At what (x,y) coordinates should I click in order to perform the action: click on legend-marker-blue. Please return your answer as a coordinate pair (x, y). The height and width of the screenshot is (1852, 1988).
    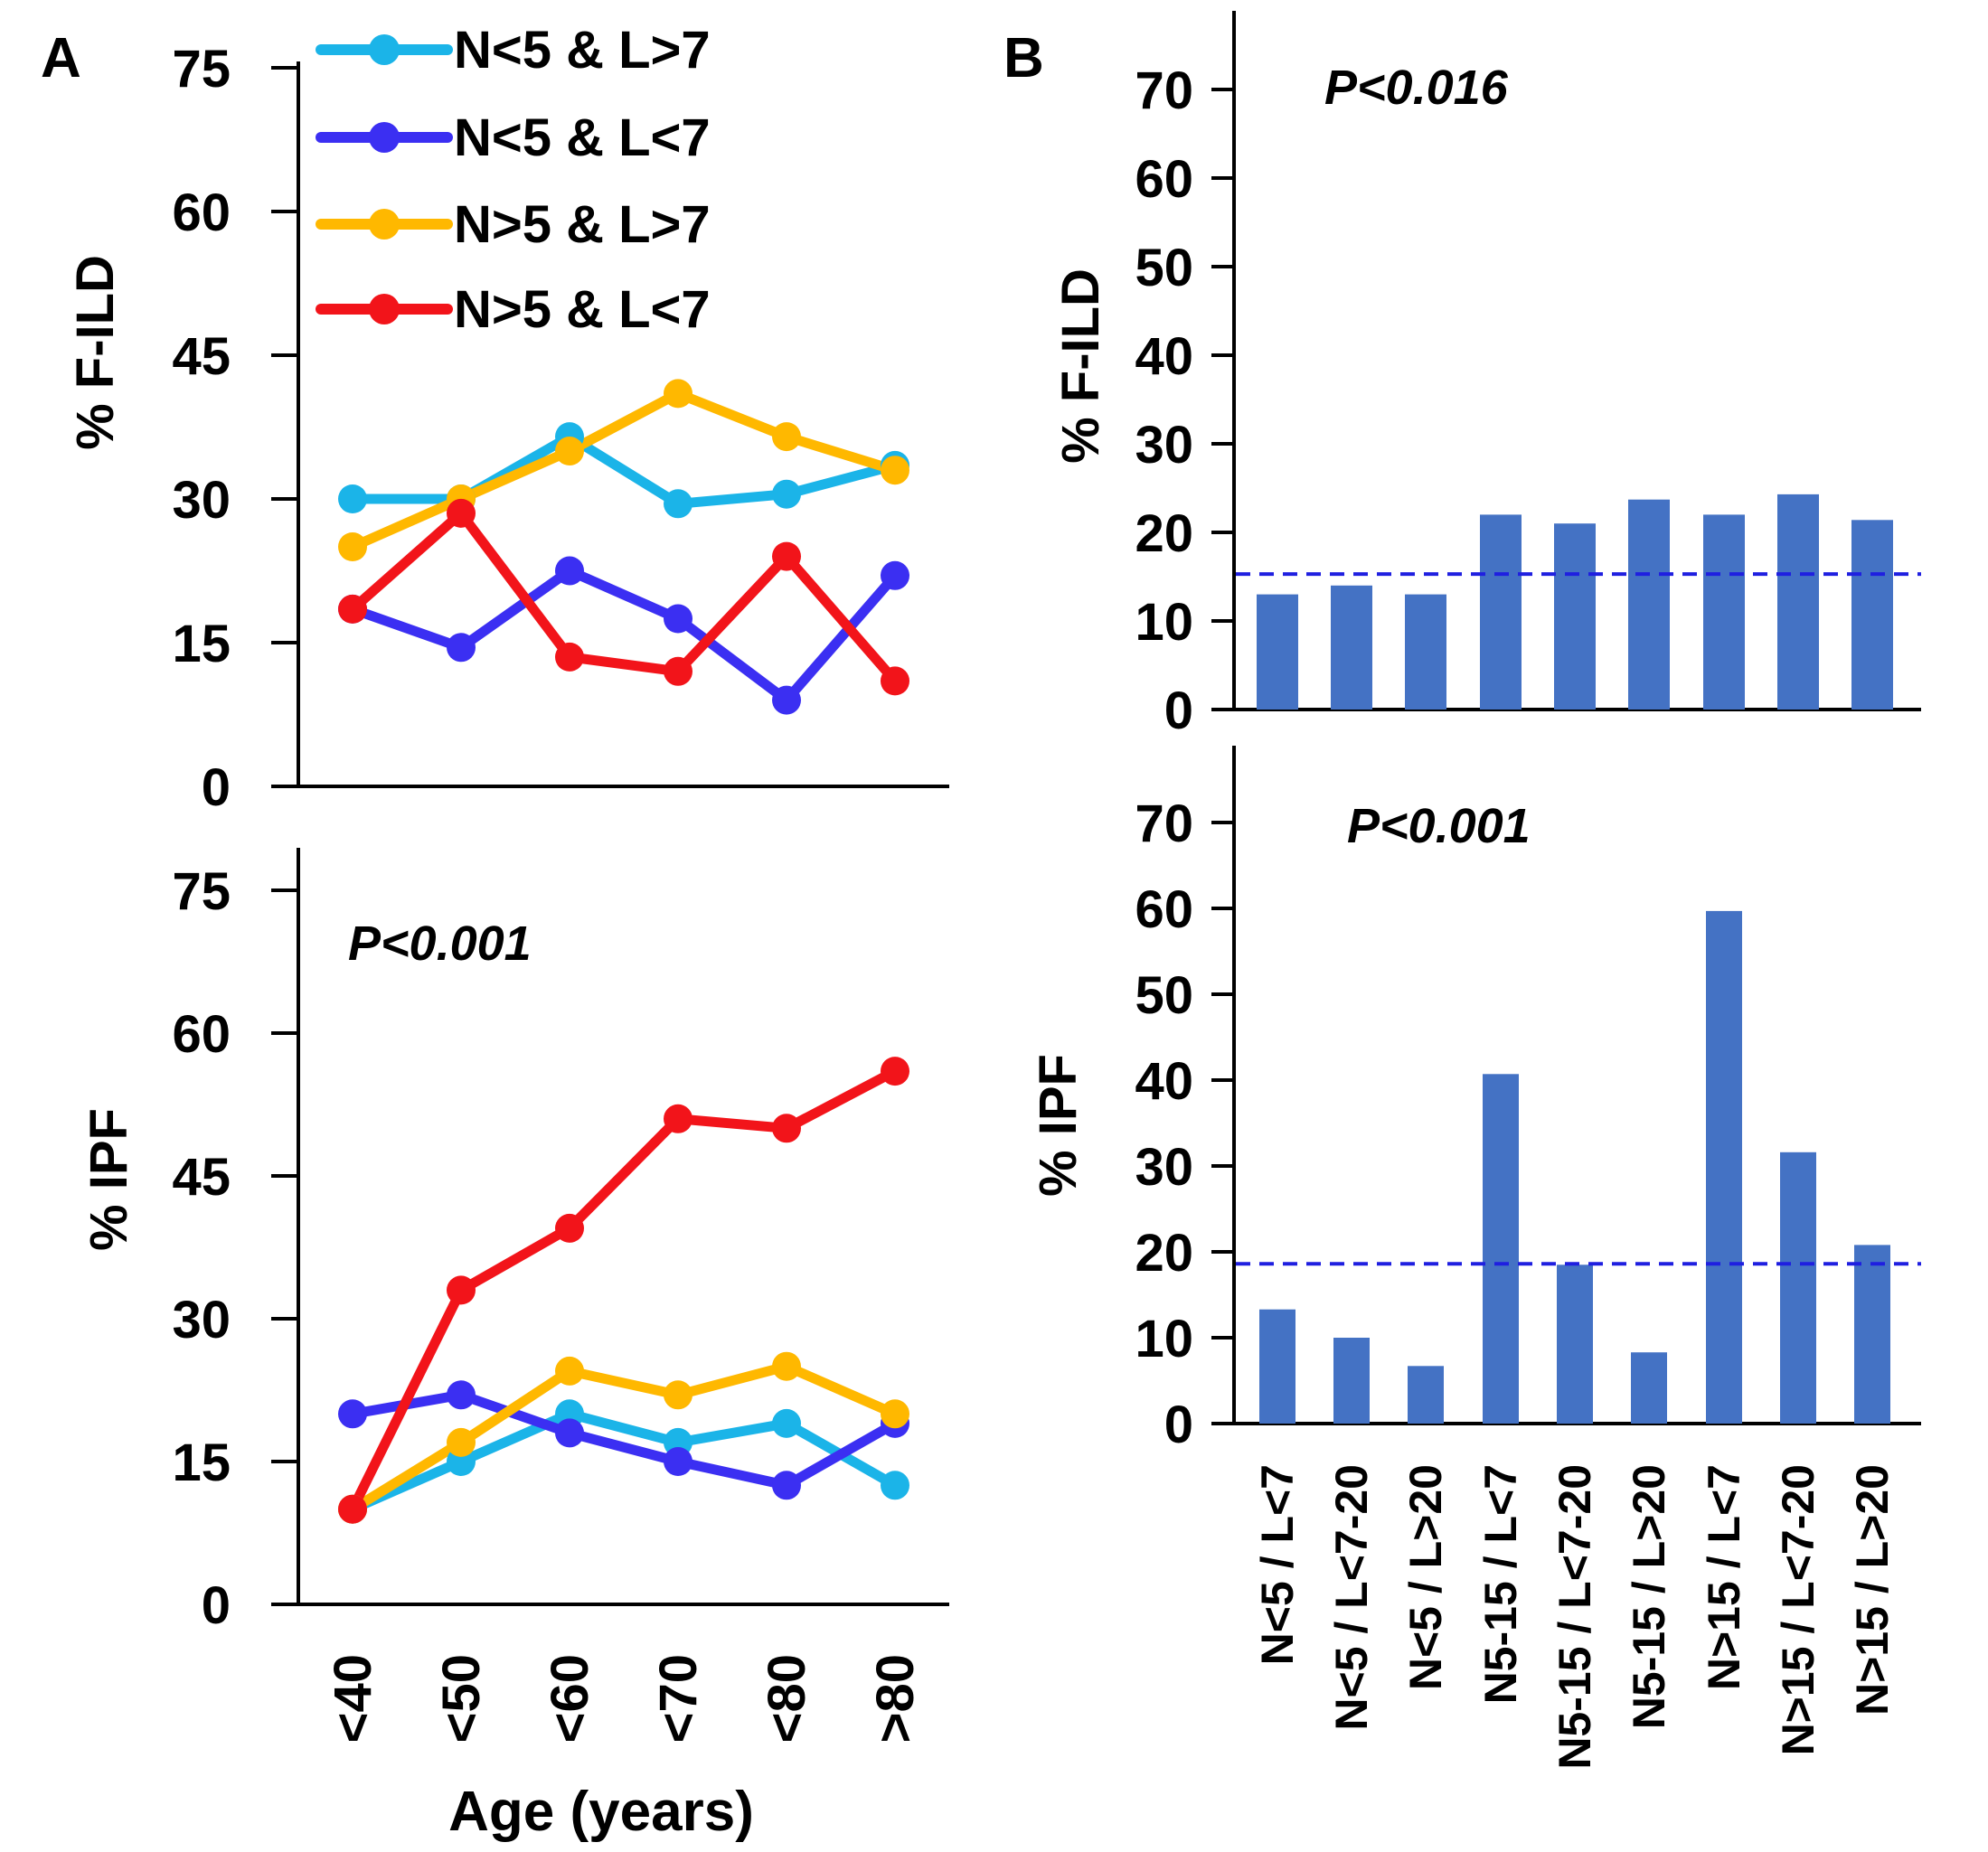
    Looking at the image, I should click on (384, 137).